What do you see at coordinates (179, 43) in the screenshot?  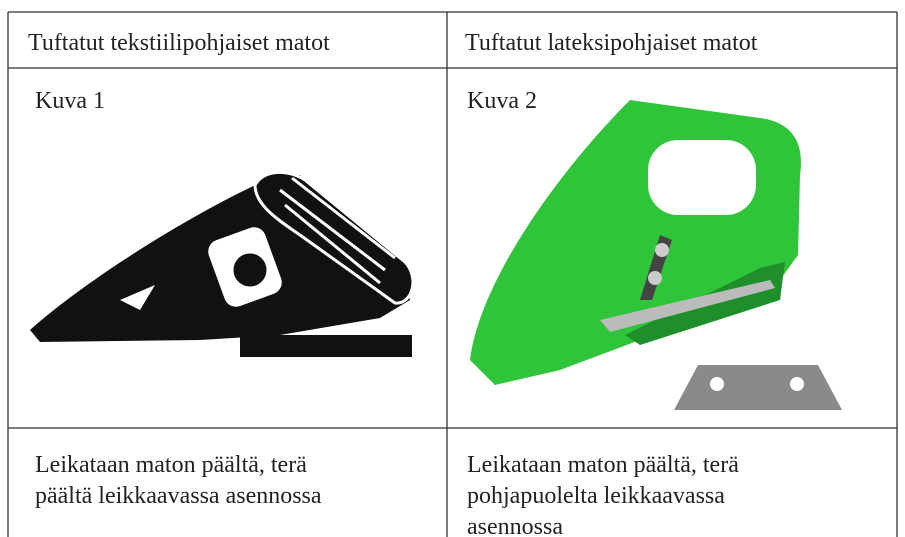 I see `header-cell: Tuftatut tekstiilipohjaiset matot` at bounding box center [179, 43].